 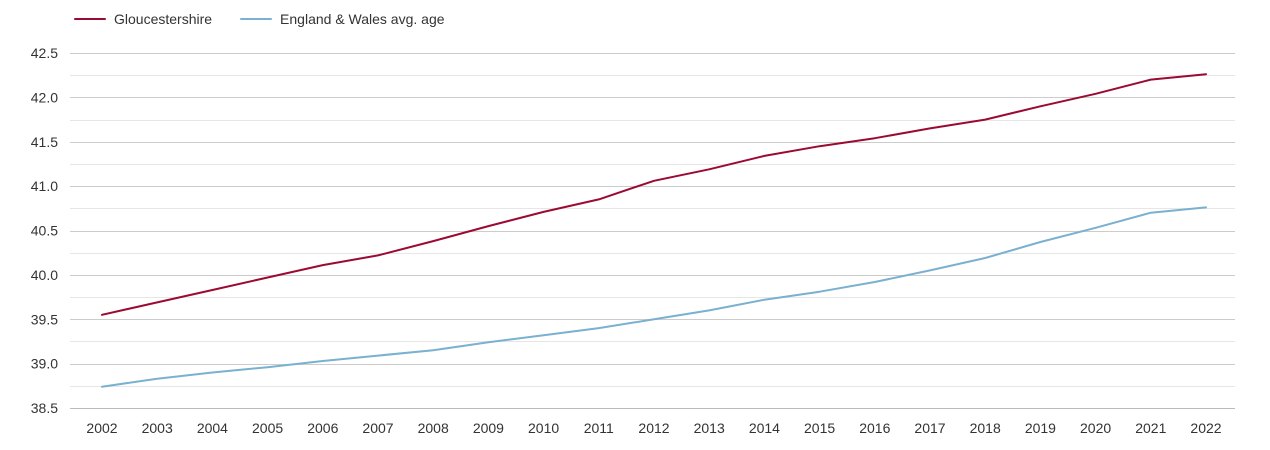 I want to click on x-tick-label: 2004, so click(x=212, y=428).